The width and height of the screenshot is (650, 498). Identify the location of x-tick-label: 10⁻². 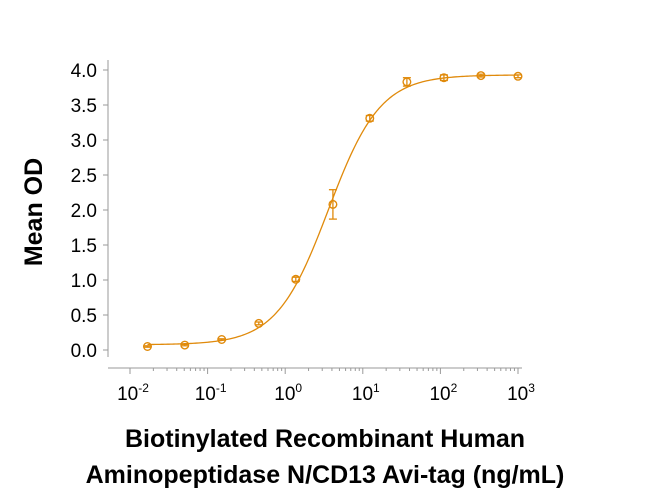
(133, 393).